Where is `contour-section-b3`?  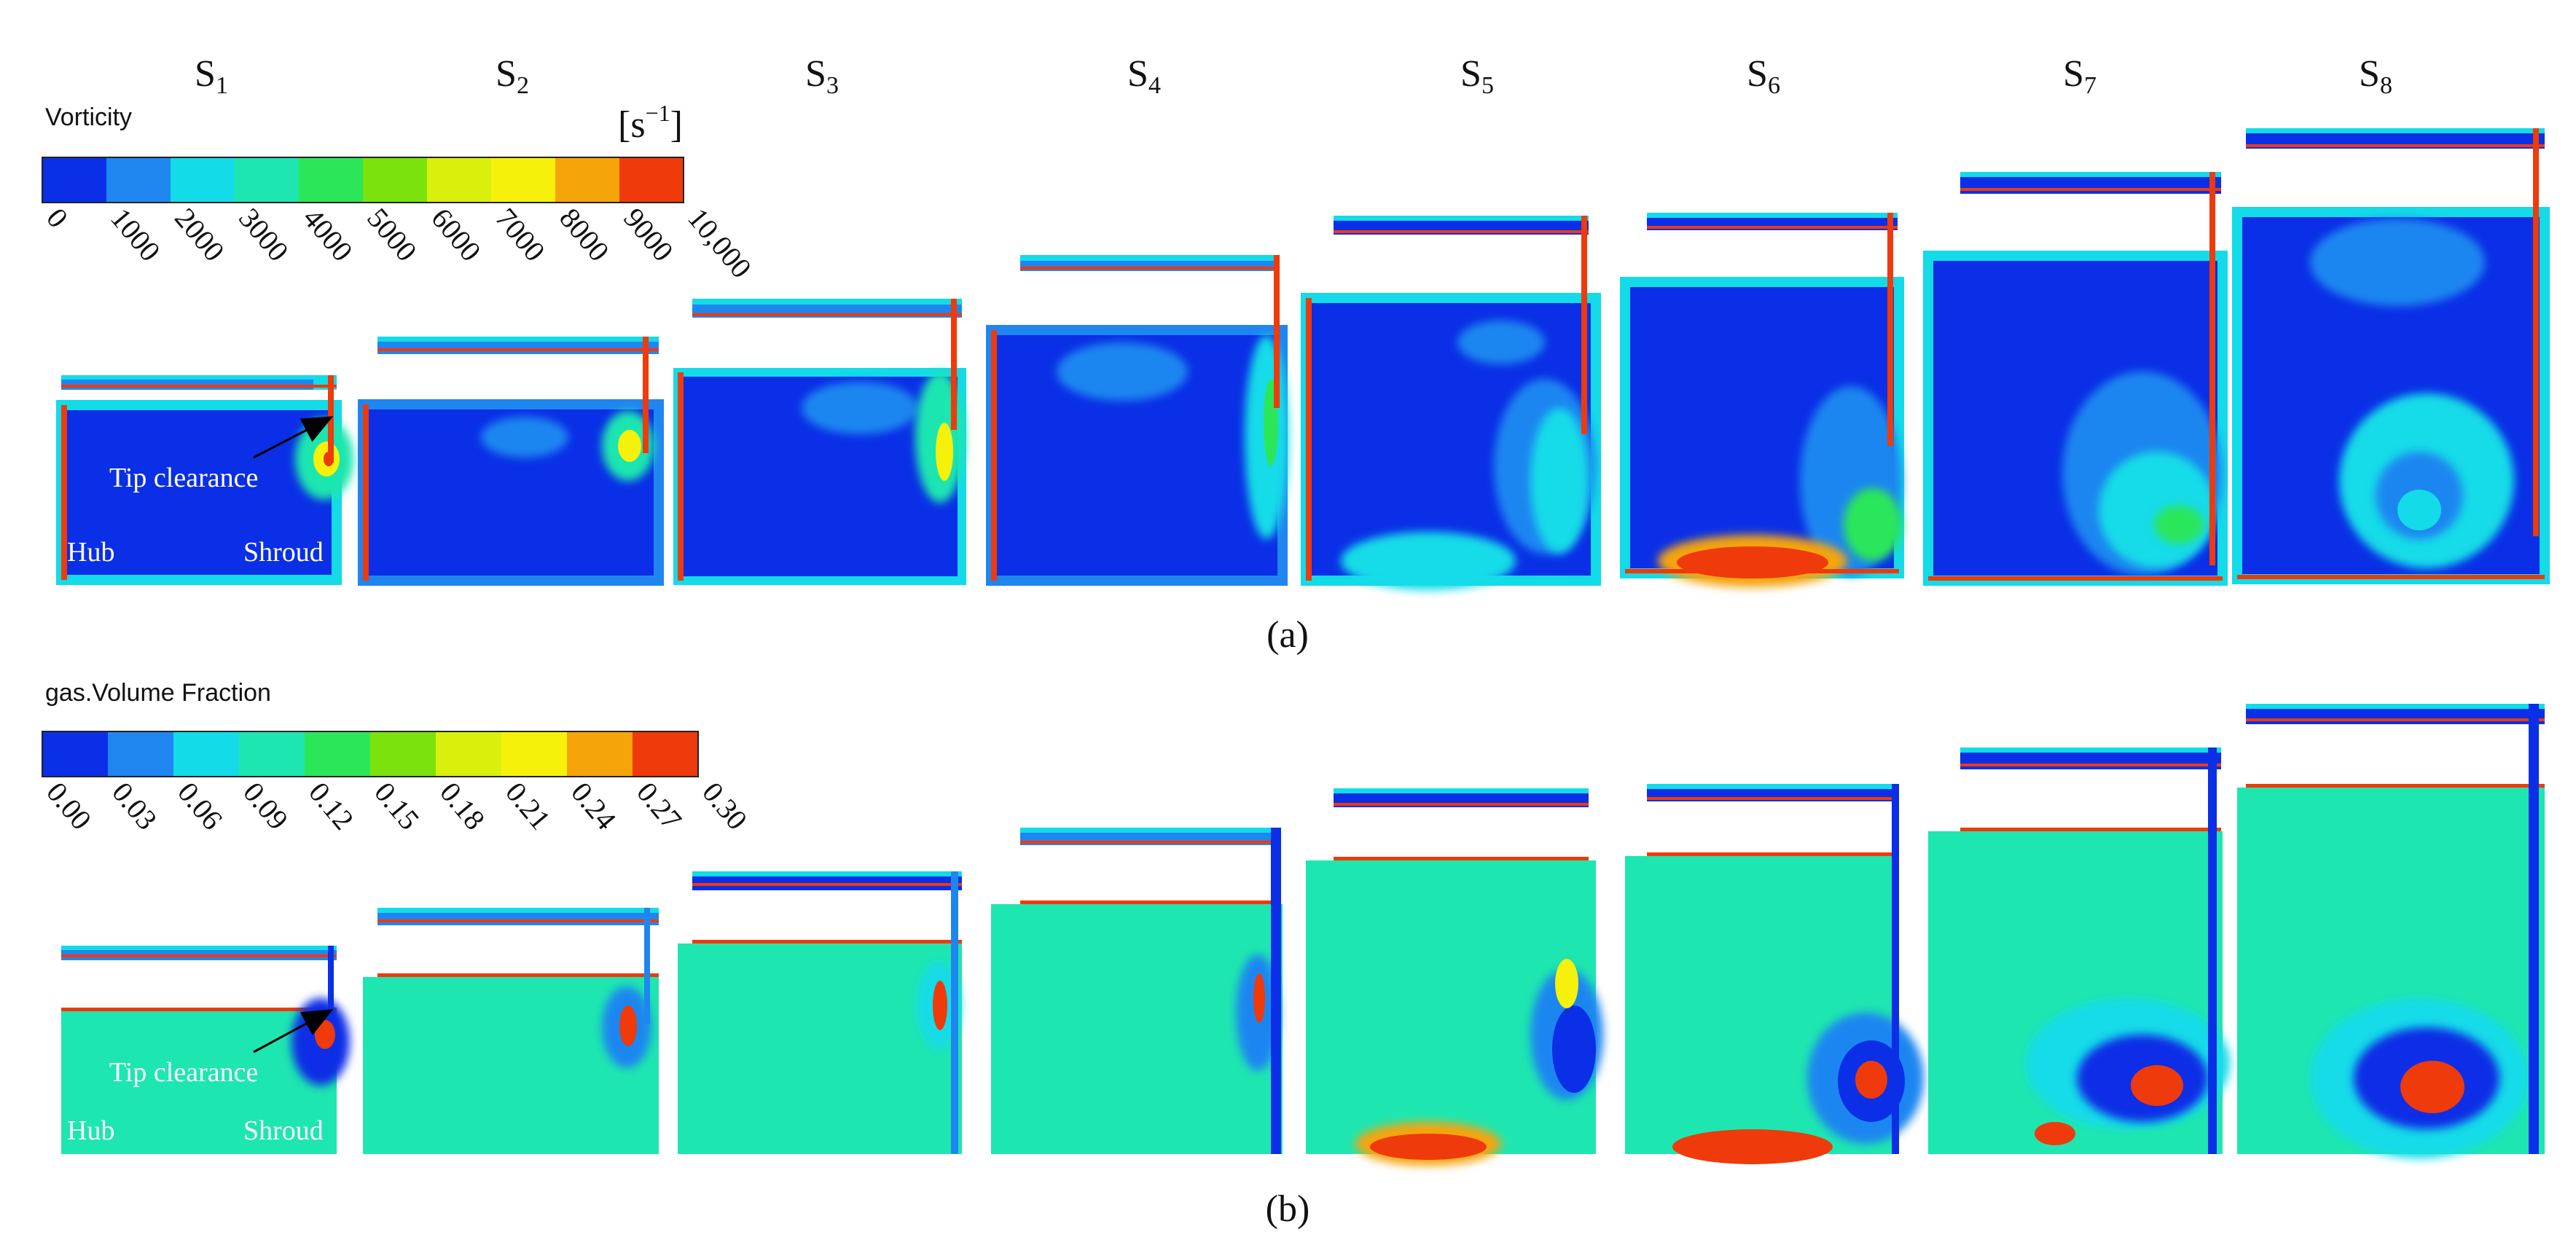 contour-section-b3 is located at coordinates (820, 1012).